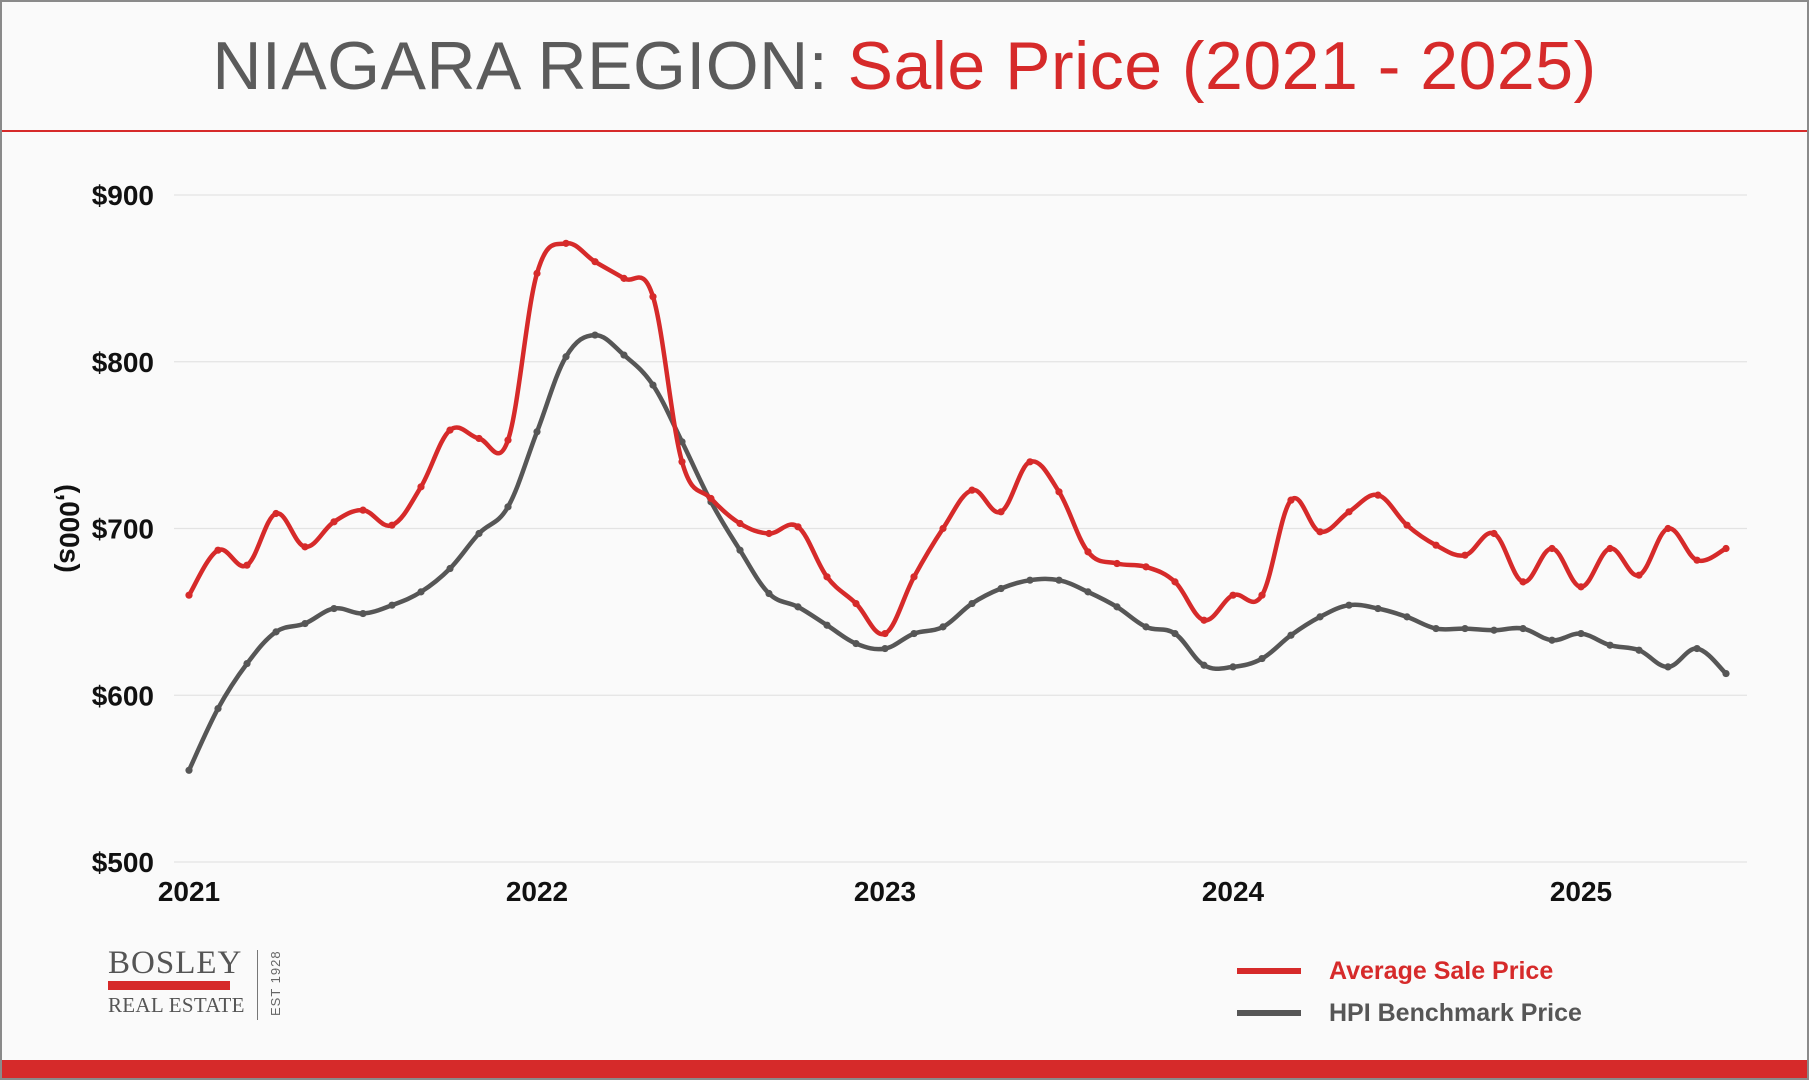  What do you see at coordinates (1269, 971) in the screenshot?
I see `legend-swatch-avg` at bounding box center [1269, 971].